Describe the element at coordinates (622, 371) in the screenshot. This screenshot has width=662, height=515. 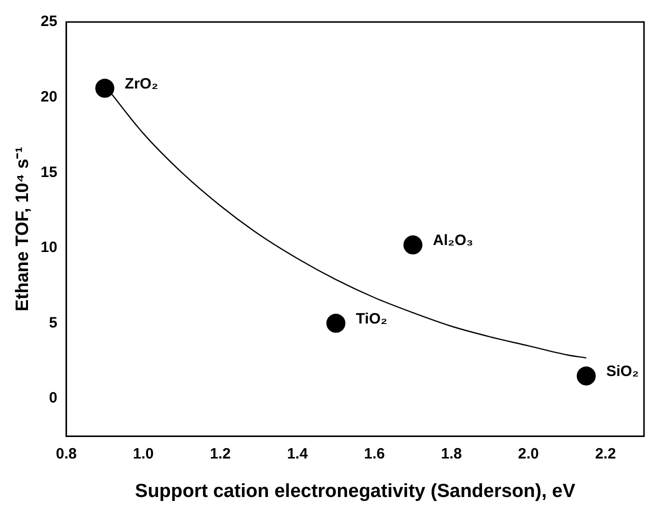
I see `annotation: SiO₂` at that location.